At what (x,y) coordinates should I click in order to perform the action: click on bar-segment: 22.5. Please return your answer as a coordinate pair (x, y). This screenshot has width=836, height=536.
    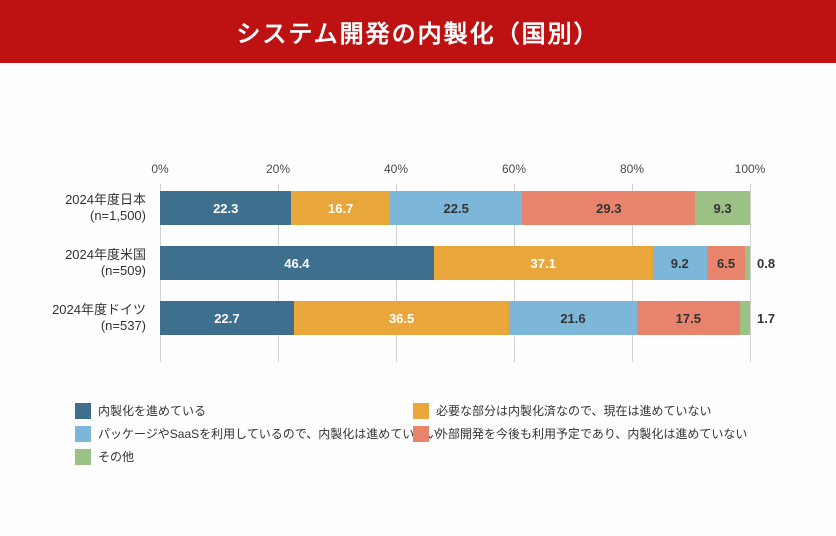
    Looking at the image, I should click on (456, 208).